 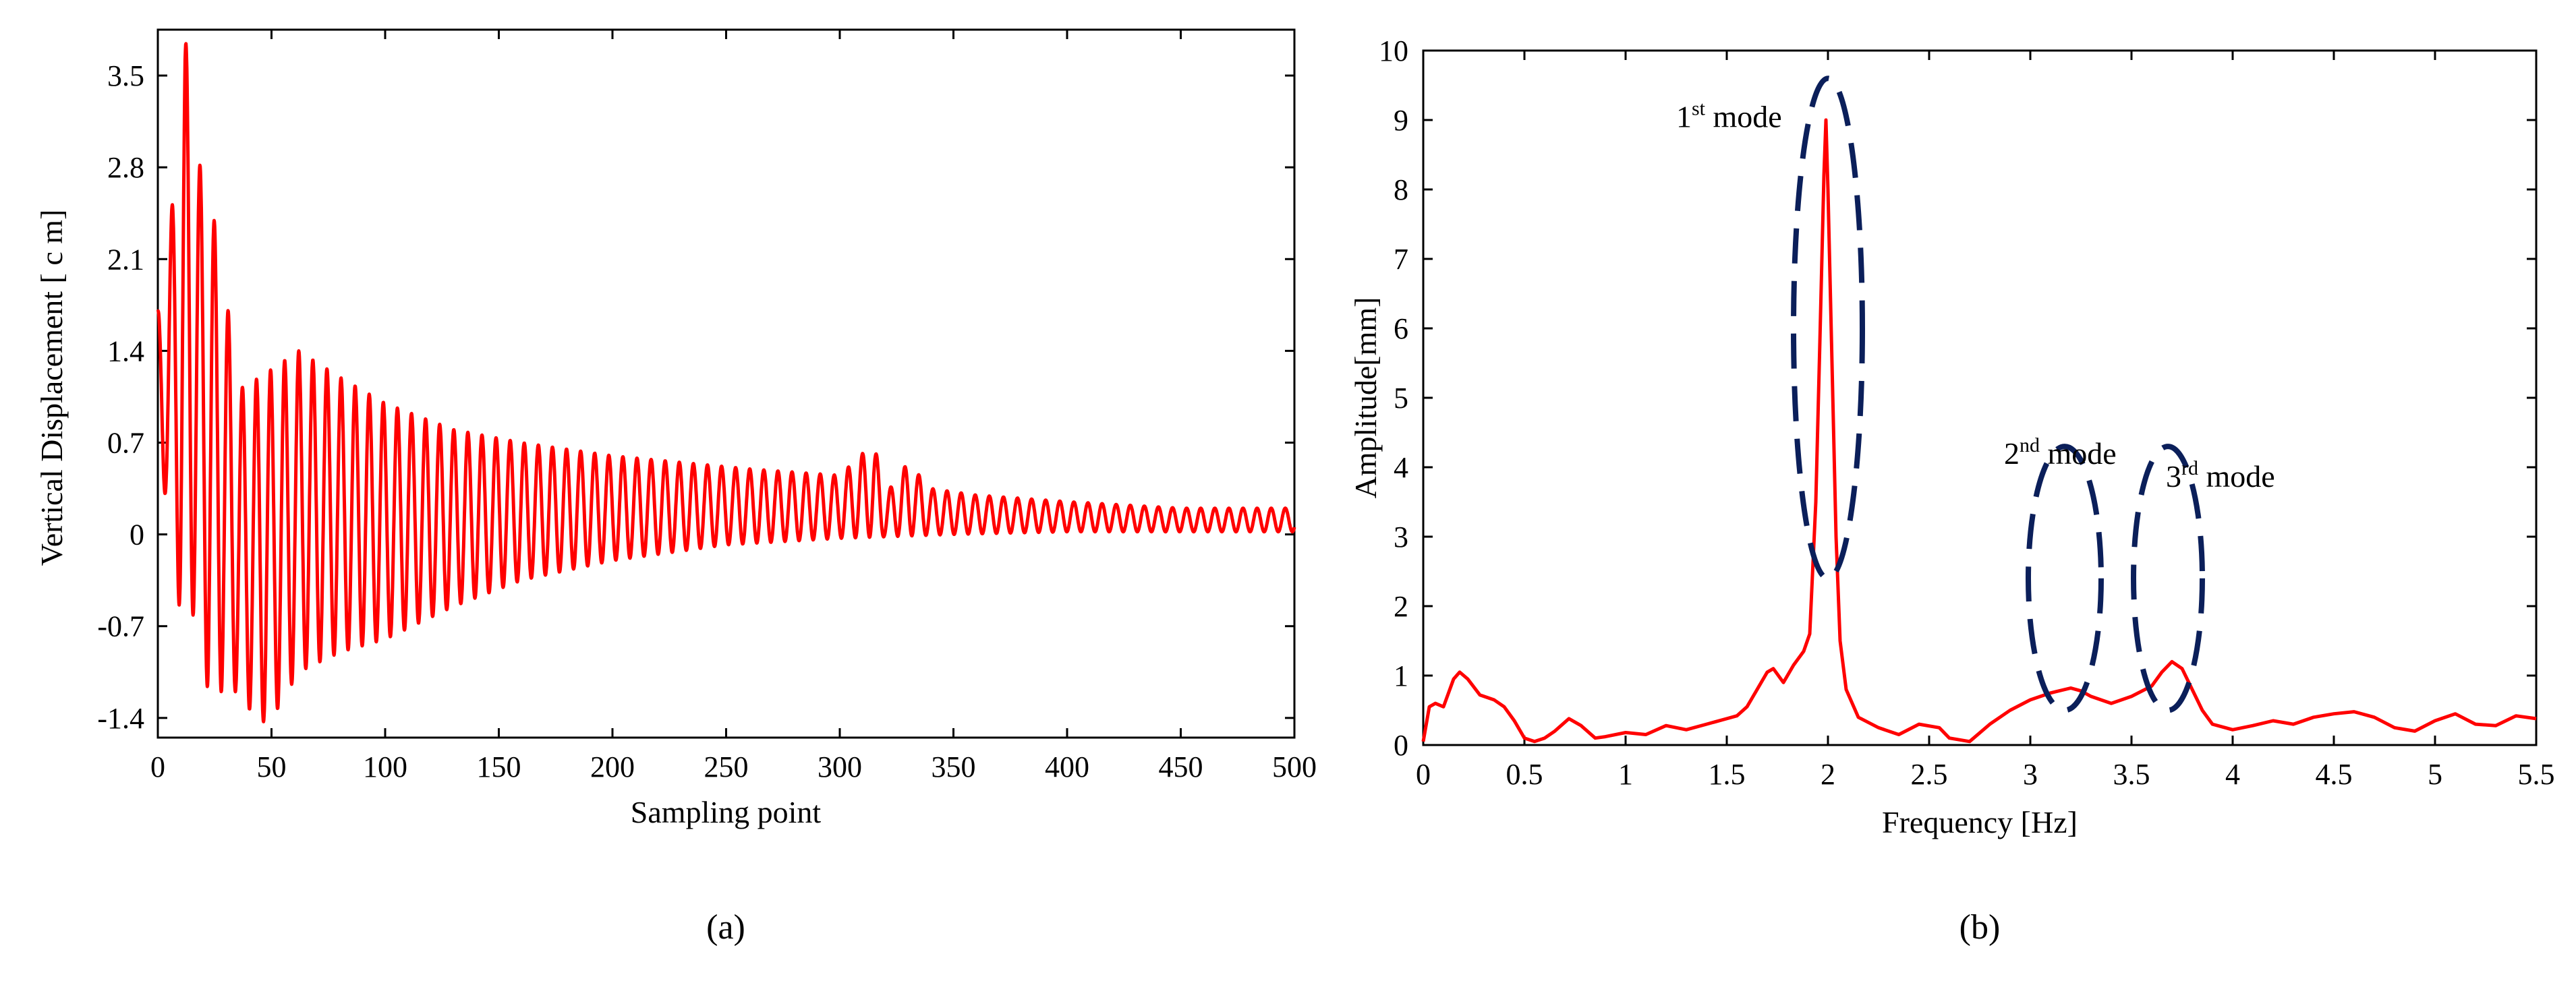 I want to click on mode2-label: 2nd mode, so click(x=2060, y=453).